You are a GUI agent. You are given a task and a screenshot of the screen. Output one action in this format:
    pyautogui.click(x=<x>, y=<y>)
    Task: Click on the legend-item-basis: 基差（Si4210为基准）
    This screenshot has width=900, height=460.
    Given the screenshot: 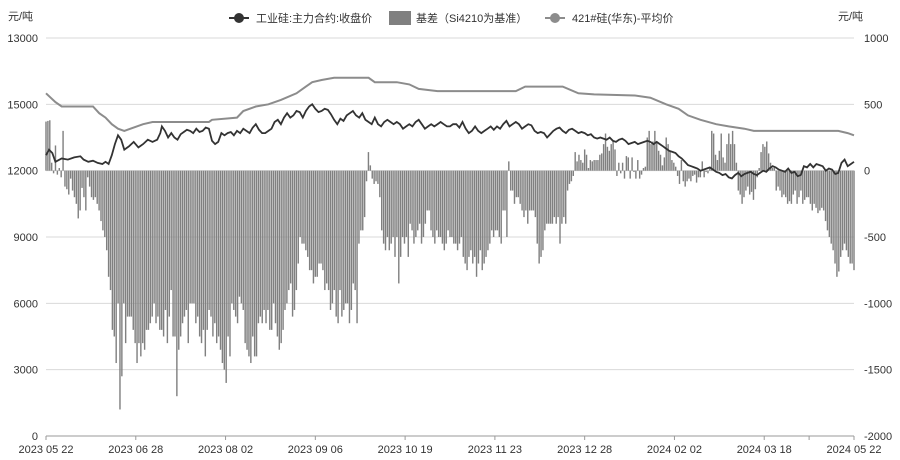 What is the action you would take?
    pyautogui.click(x=458, y=18)
    